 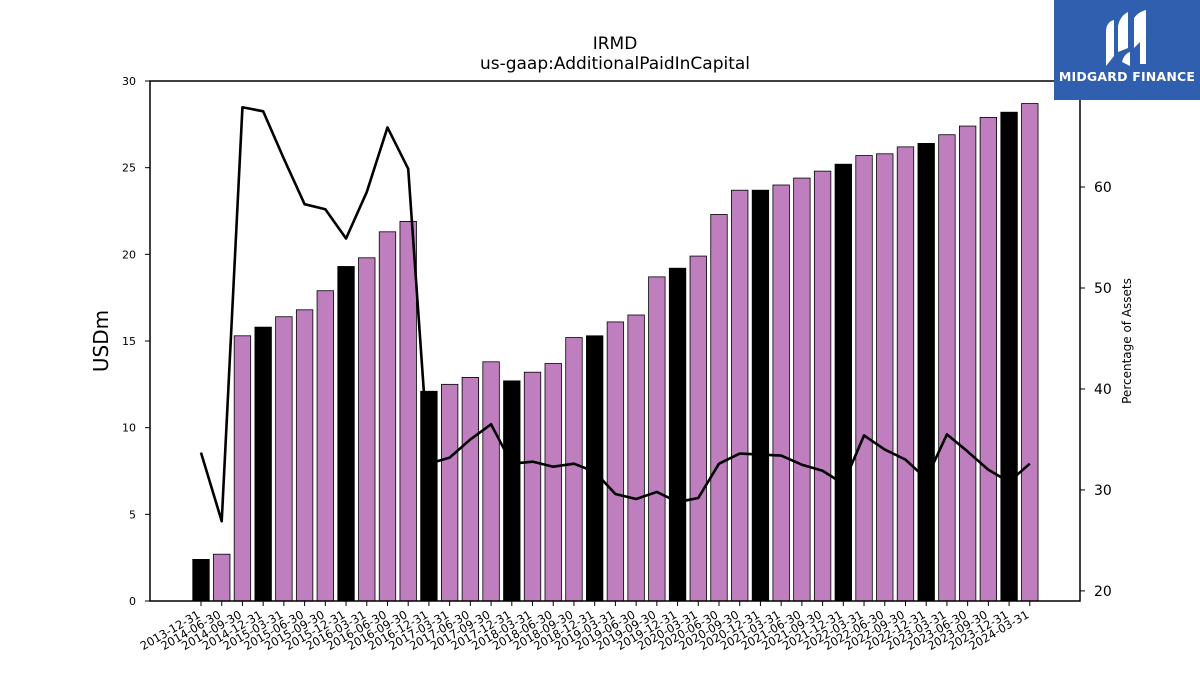 What do you see at coordinates (129, 81) in the screenshot?
I see `y-tick-label: 30` at bounding box center [129, 81].